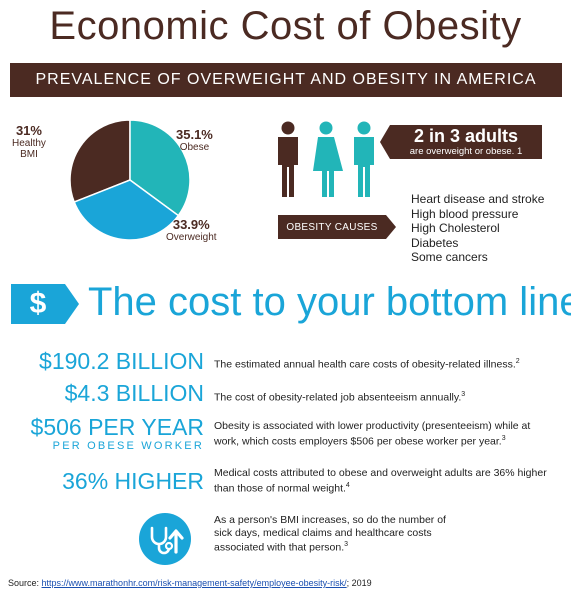 The image size is (571, 597). I want to click on prevalence-pie-chart, so click(130, 180).